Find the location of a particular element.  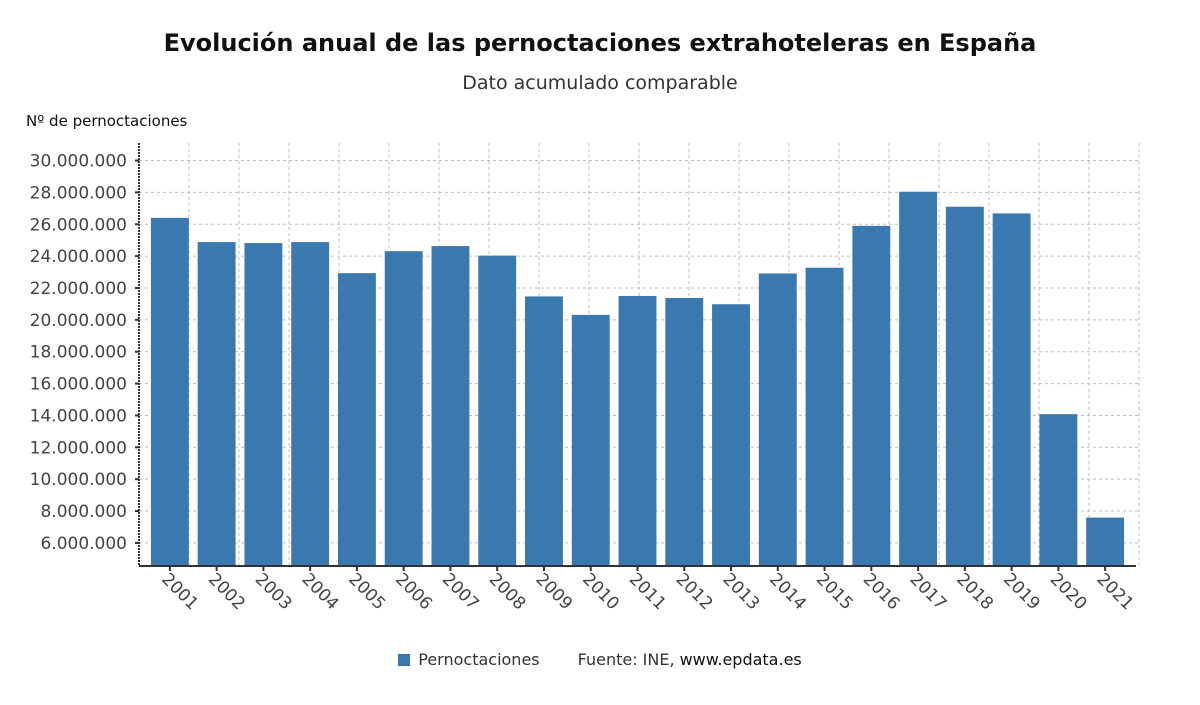

x-tick-label: 2008 is located at coordinates (507, 591).